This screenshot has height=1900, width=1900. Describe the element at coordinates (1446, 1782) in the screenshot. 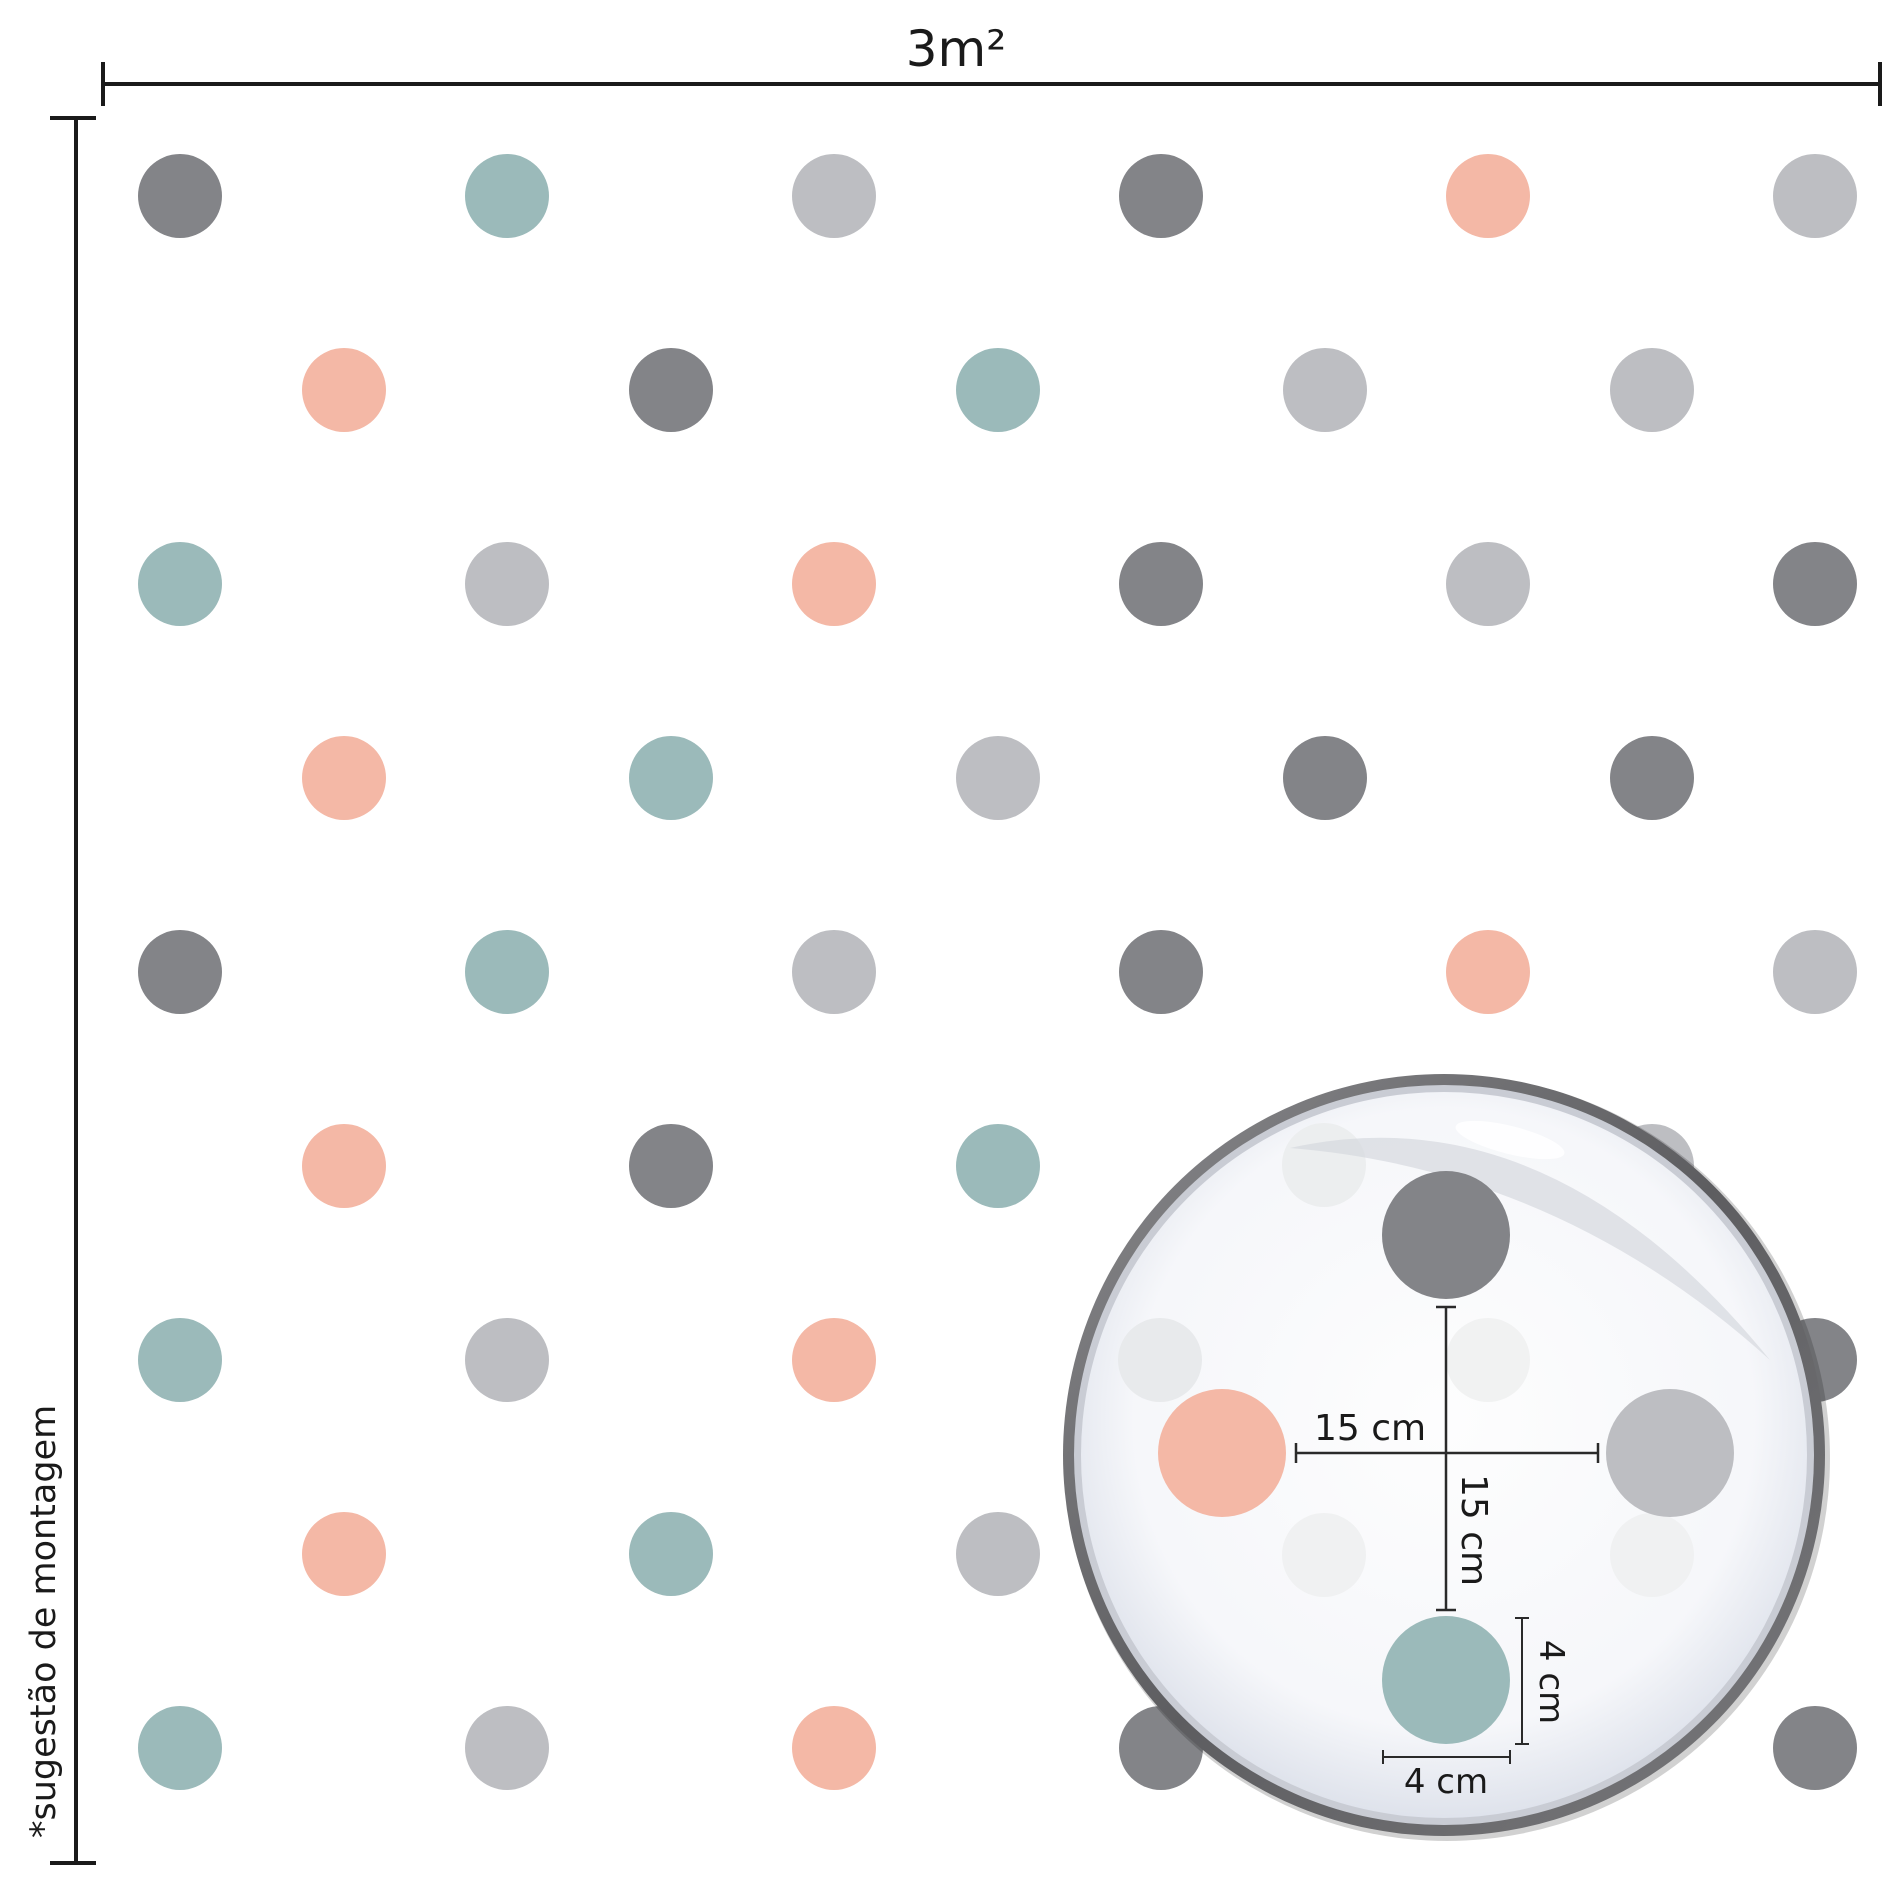

I see `dot-width-label: 4 cm` at that location.